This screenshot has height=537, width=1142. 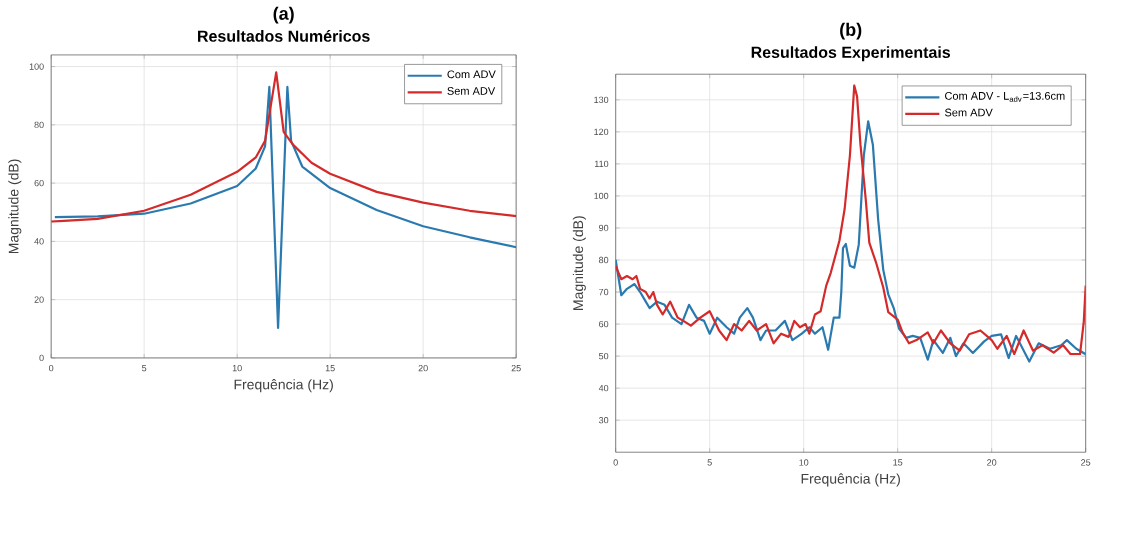 I want to click on y-tick-label: 30, so click(x=603, y=420).